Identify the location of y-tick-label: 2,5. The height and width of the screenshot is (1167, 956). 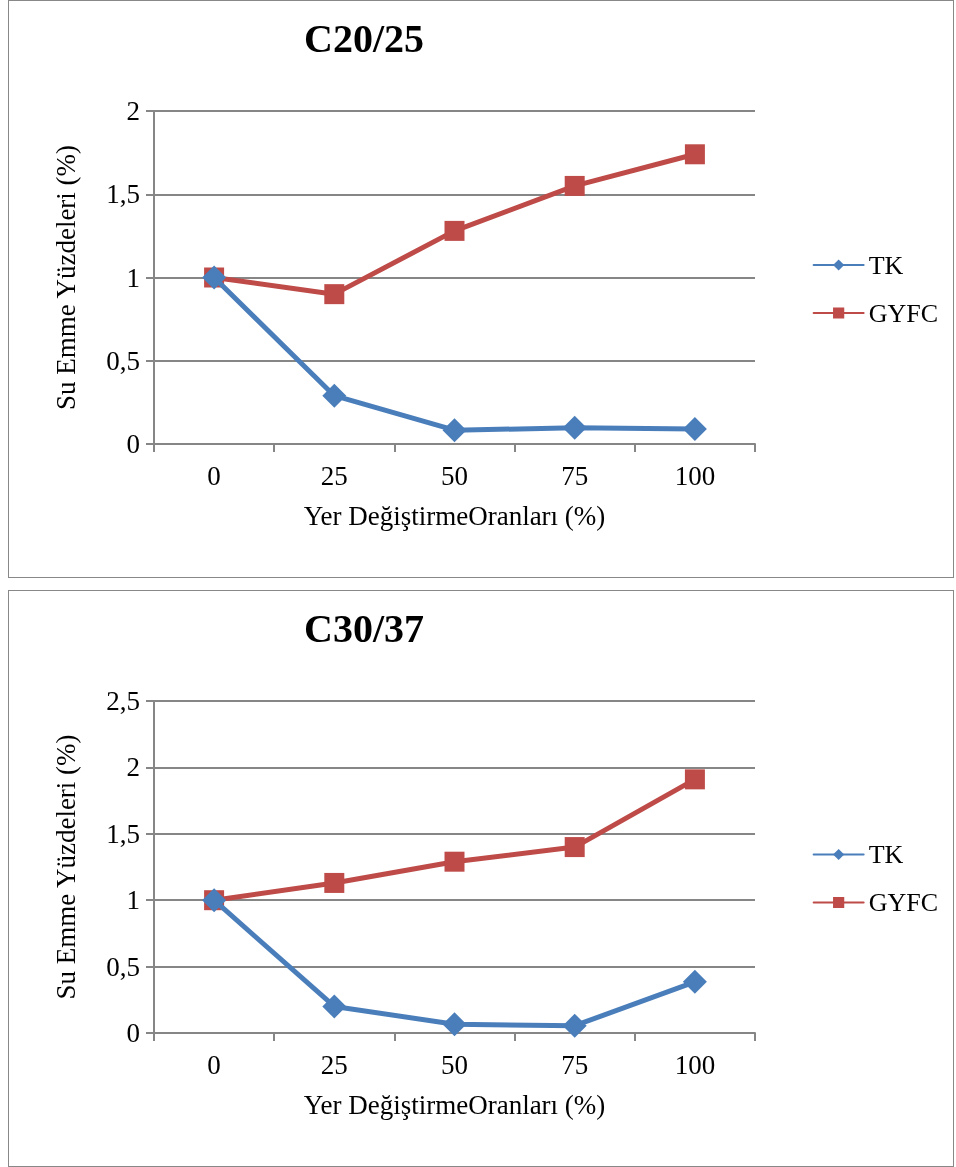
(123, 701).